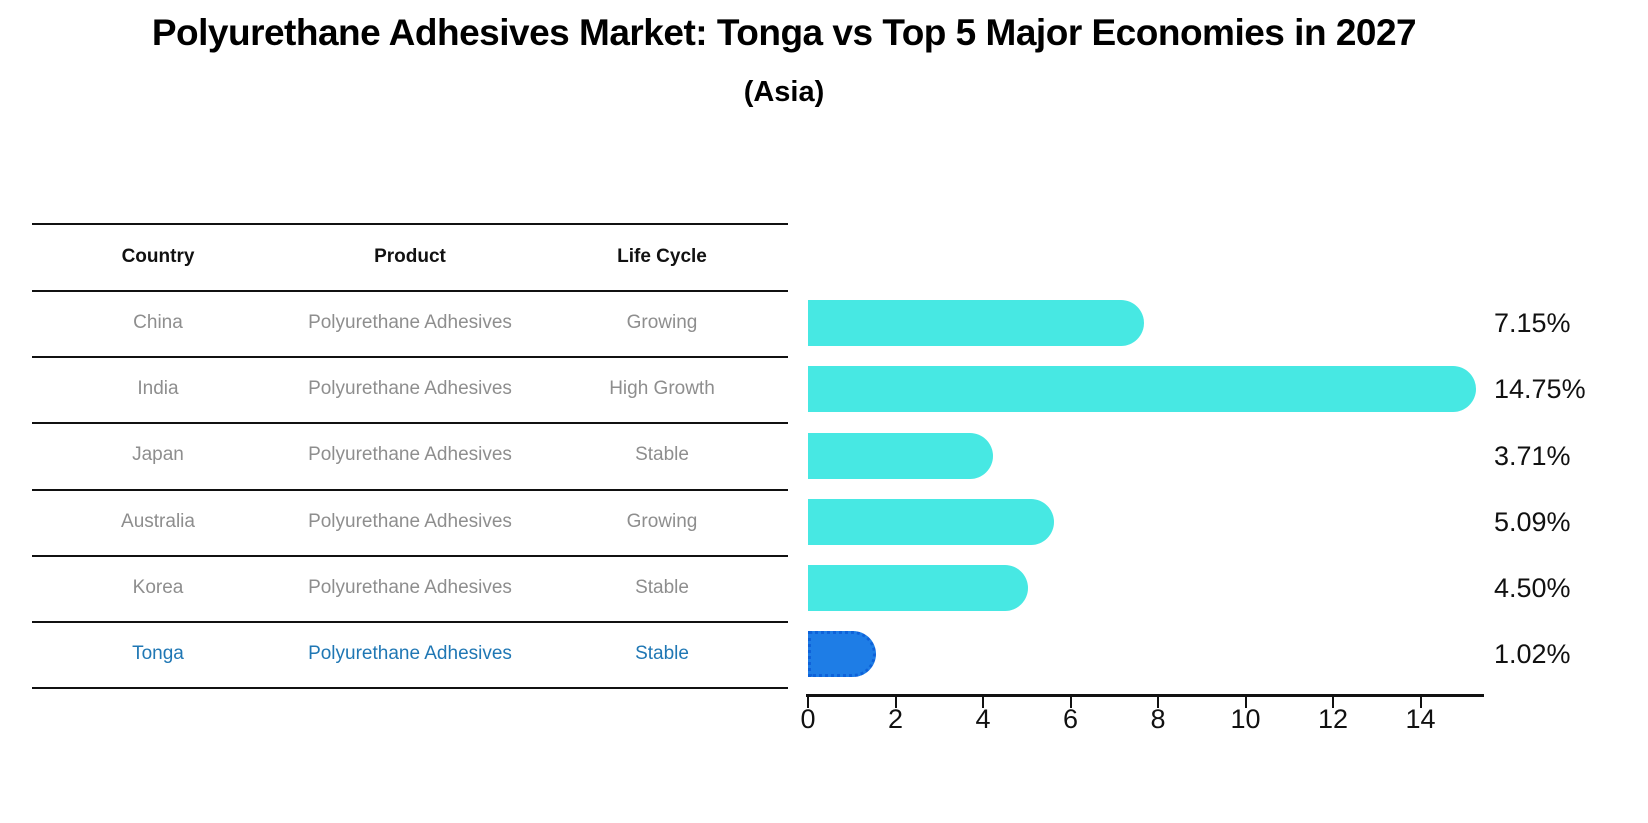 This screenshot has height=823, width=1648. I want to click on bar-value-label: 7.15%, so click(1532, 323).